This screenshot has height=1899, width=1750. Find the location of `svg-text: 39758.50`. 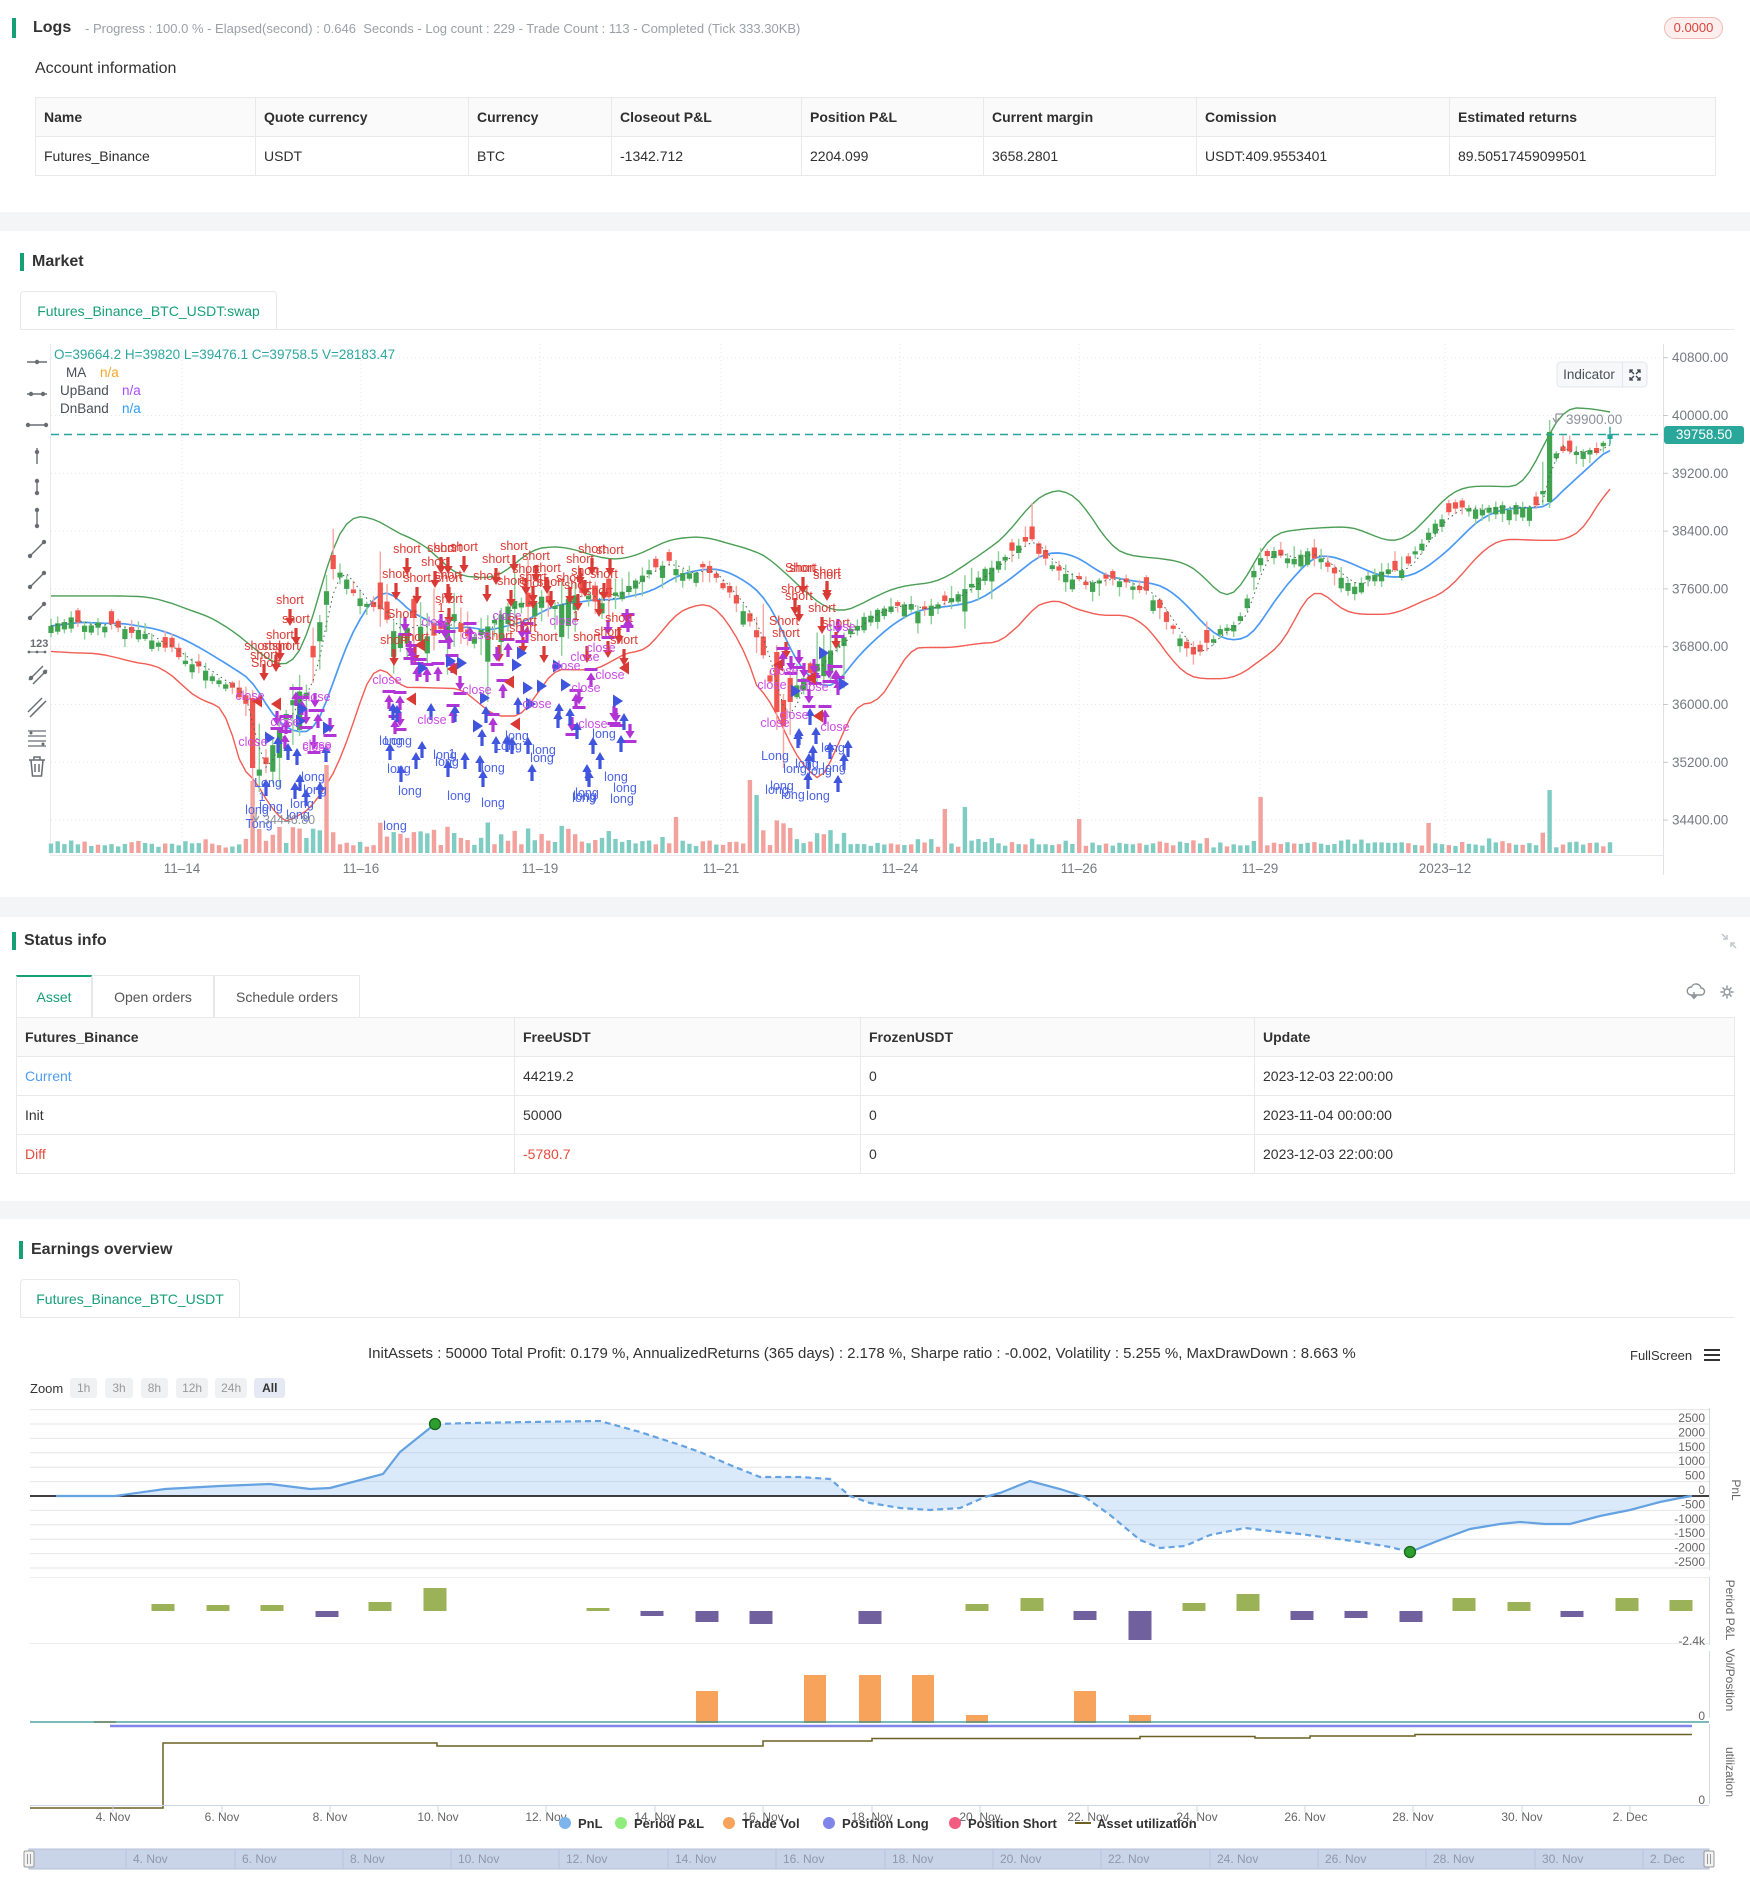

svg-text: 39758.50 is located at coordinates (1704, 434).